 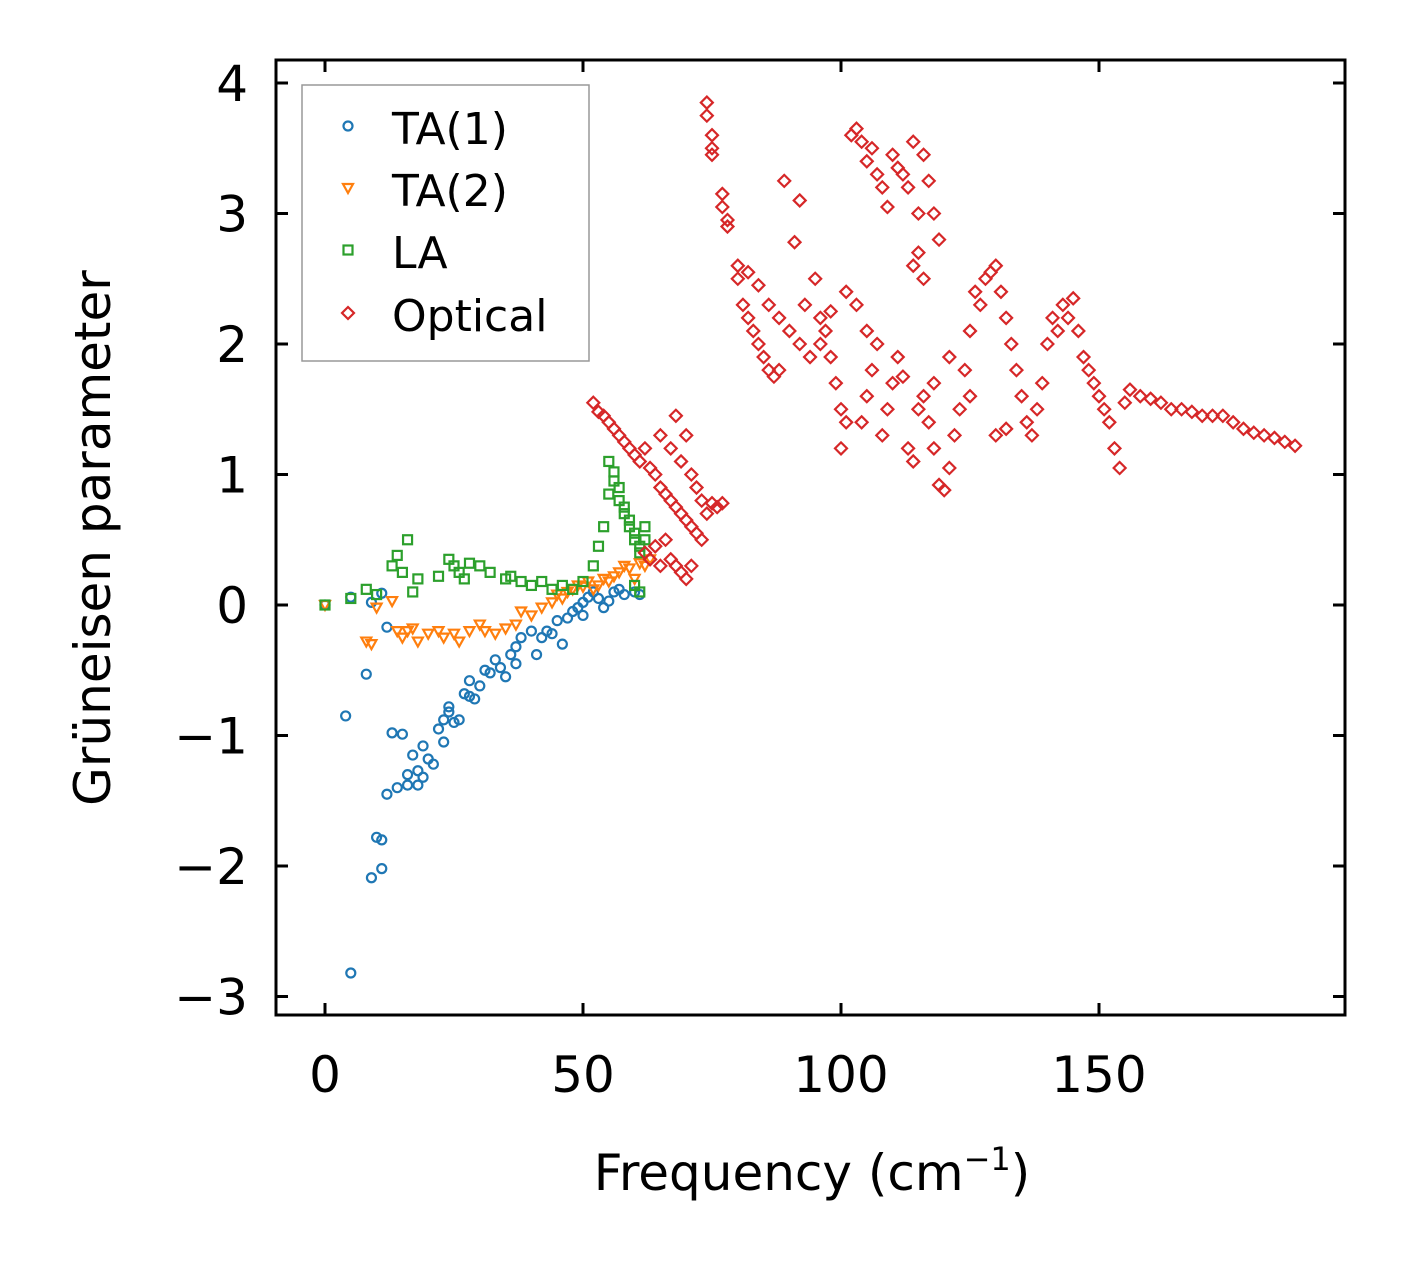 I want to click on y-tick-label: −1, so click(x=211, y=737).